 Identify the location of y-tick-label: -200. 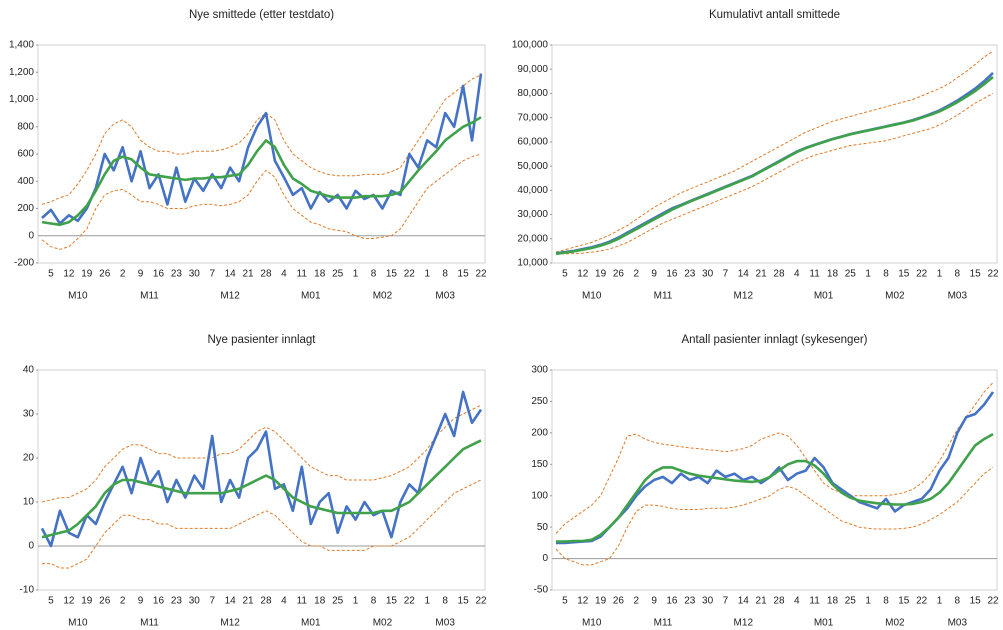
(24, 263).